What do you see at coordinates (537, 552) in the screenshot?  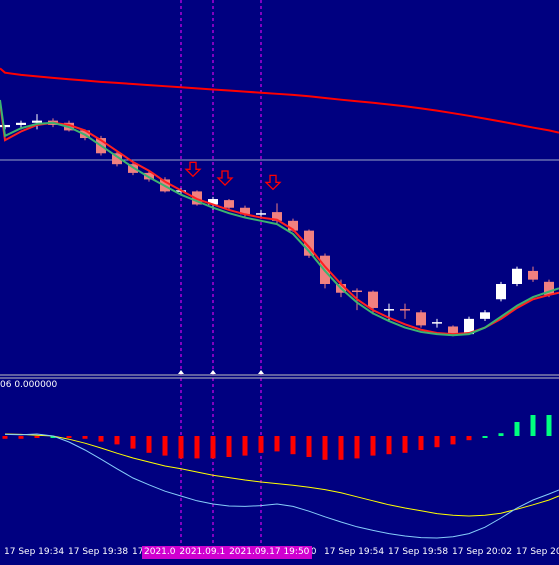 I see `time-label-8: 17 Sep 20` at bounding box center [537, 552].